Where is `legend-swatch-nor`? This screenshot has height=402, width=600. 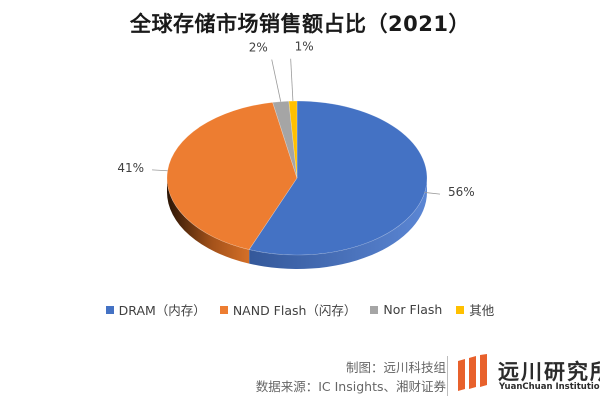 legend-swatch-nor is located at coordinates (374, 309).